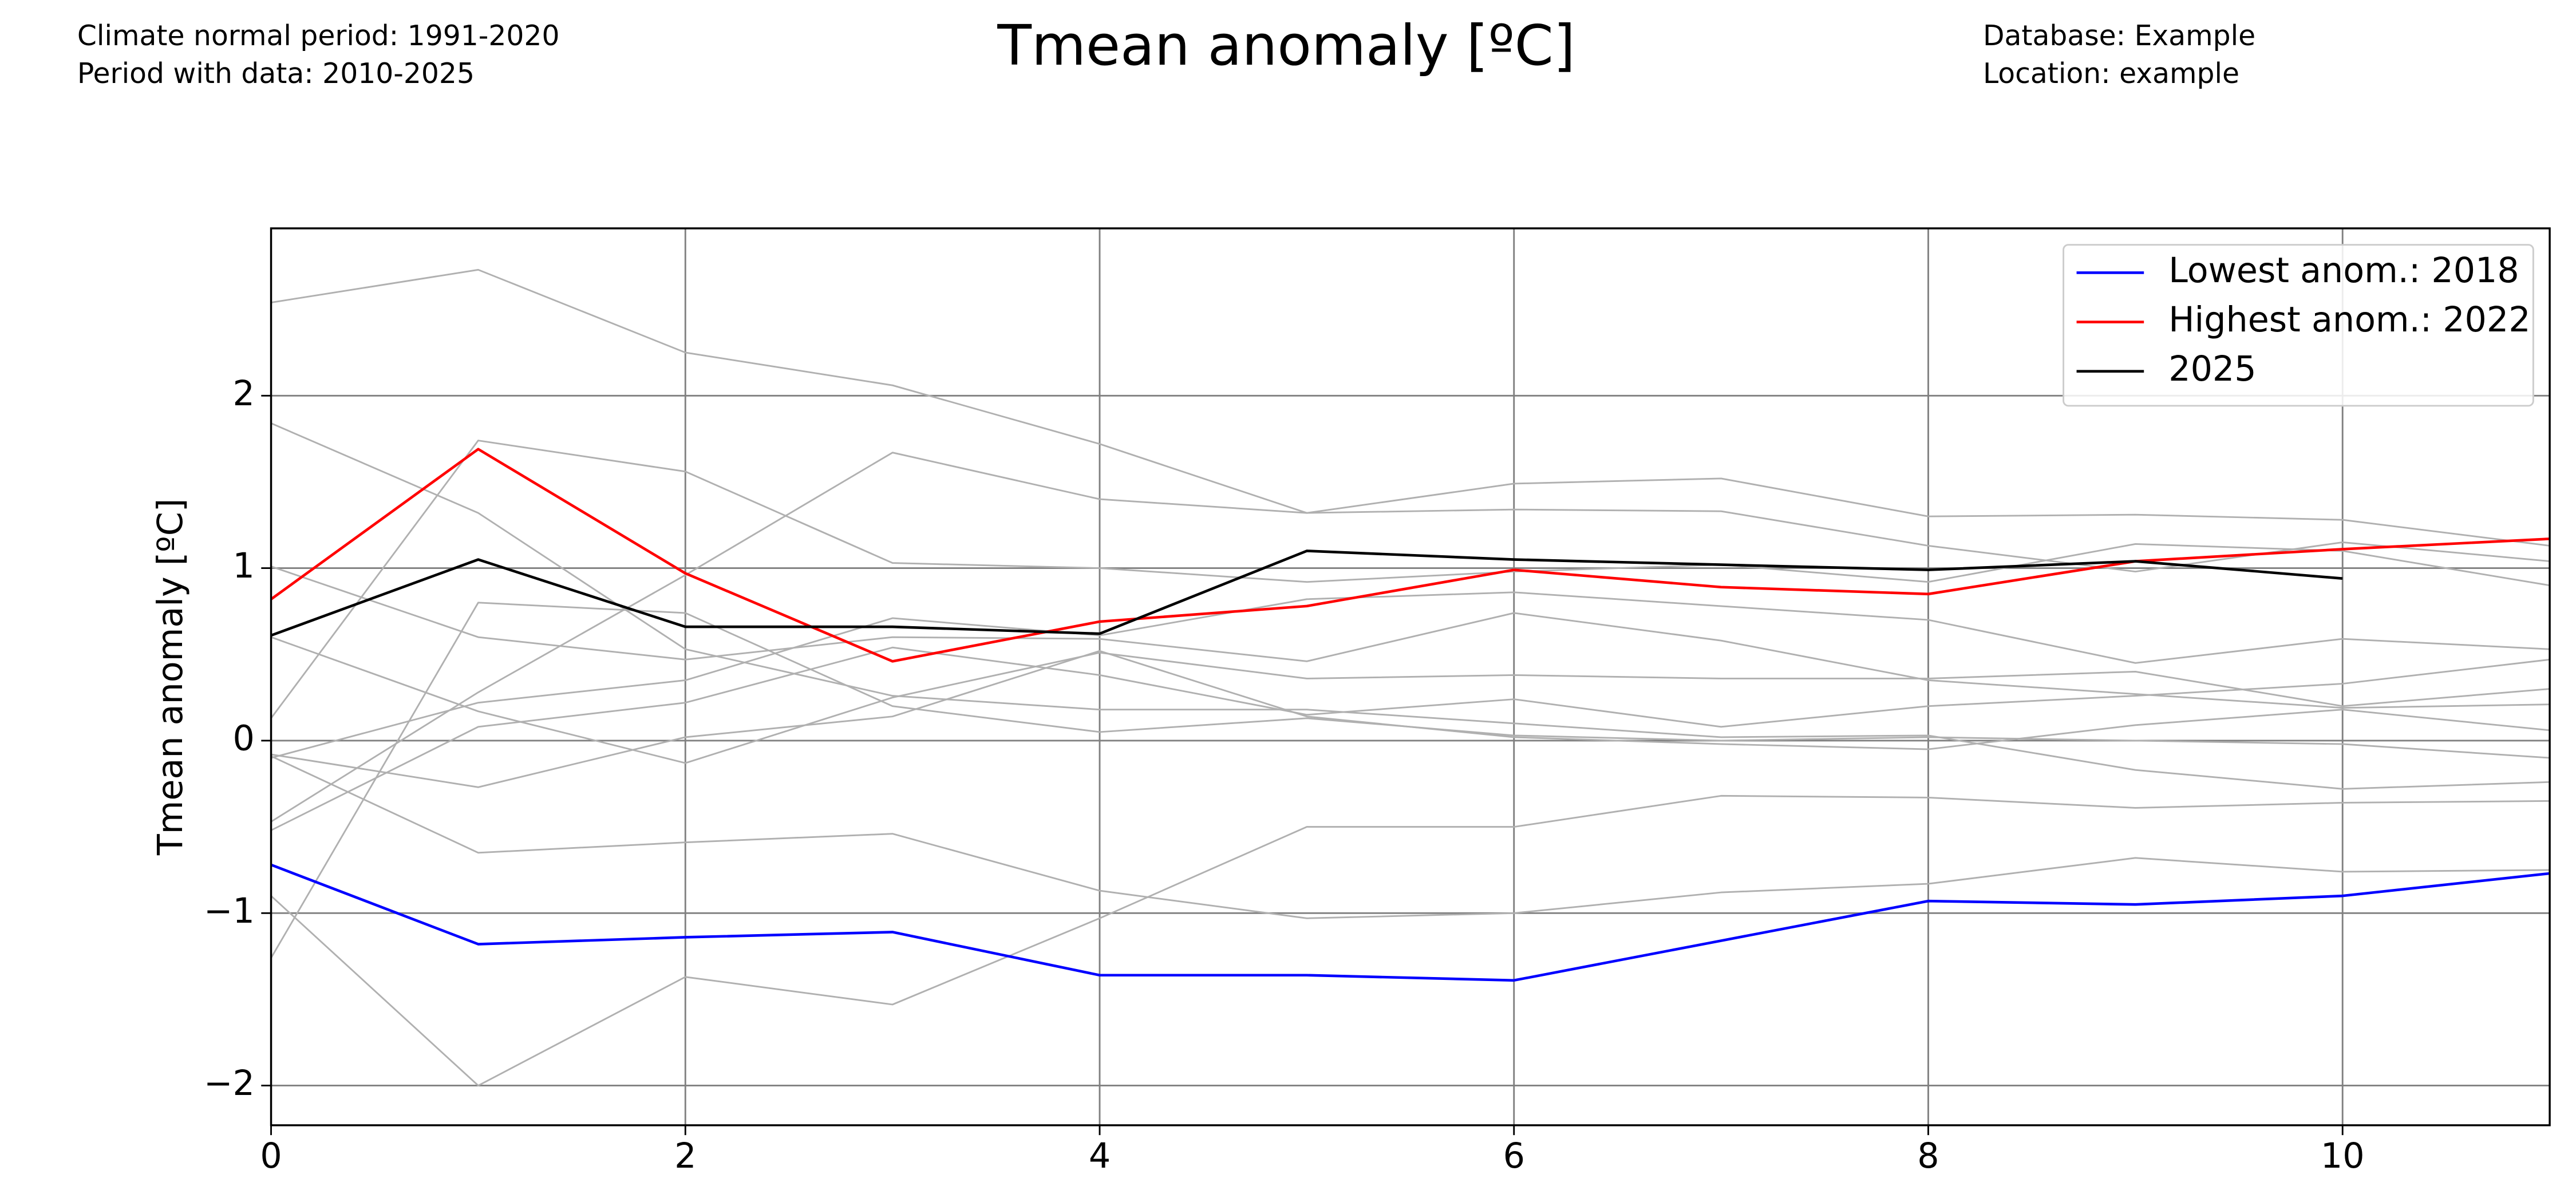  I want to click on y-tick-label: 0, so click(243, 739).